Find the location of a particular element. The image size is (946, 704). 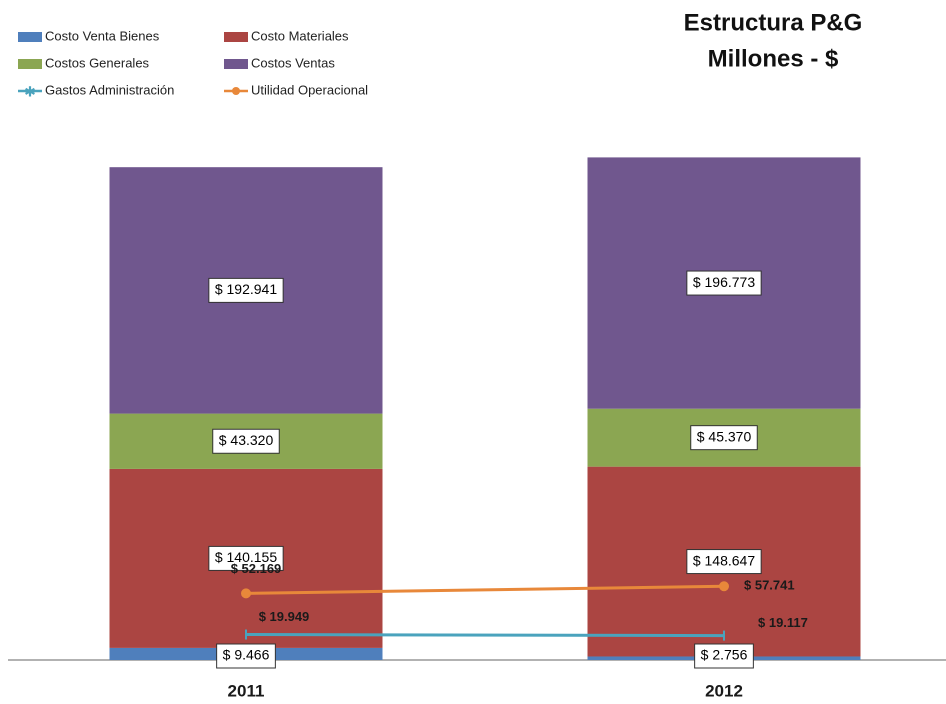

legend-label: Costo Venta Bienes is located at coordinates (102, 35).